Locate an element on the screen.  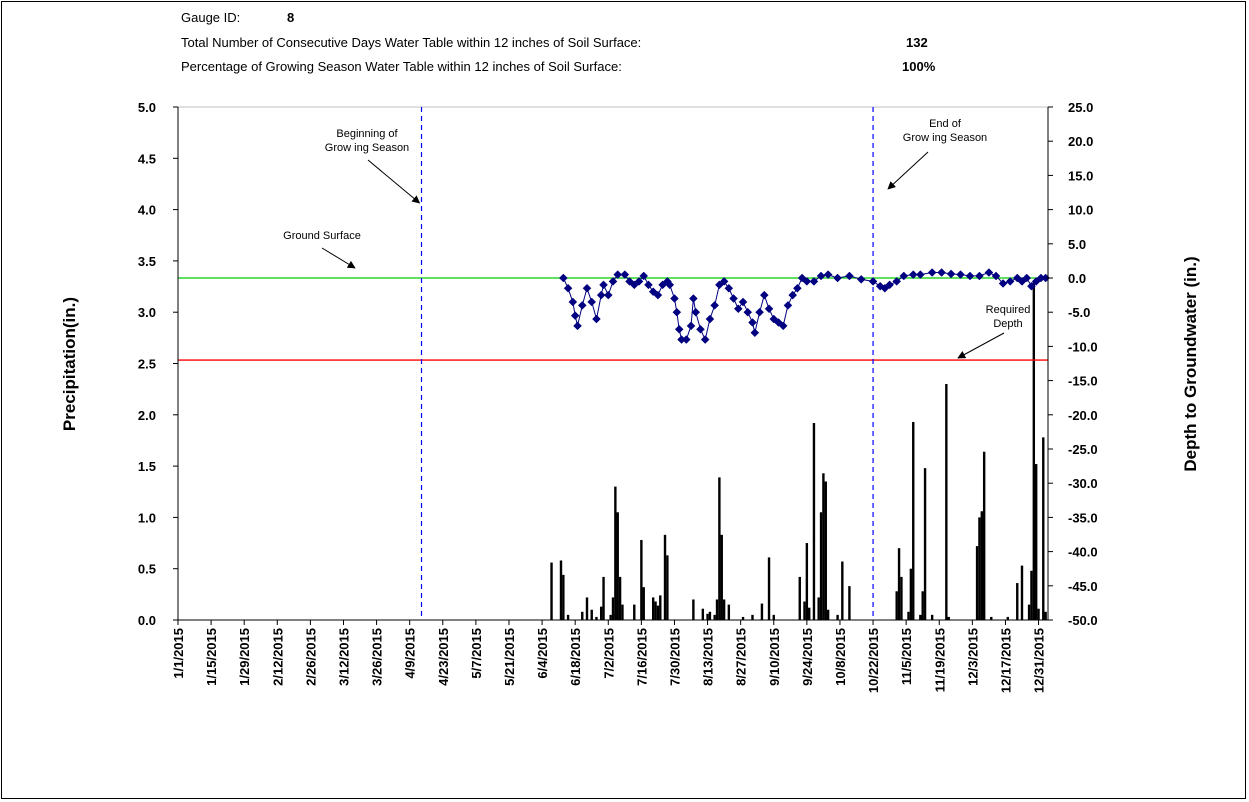
x-tick-label-0: 1/1/2015 is located at coordinates (178, 653).